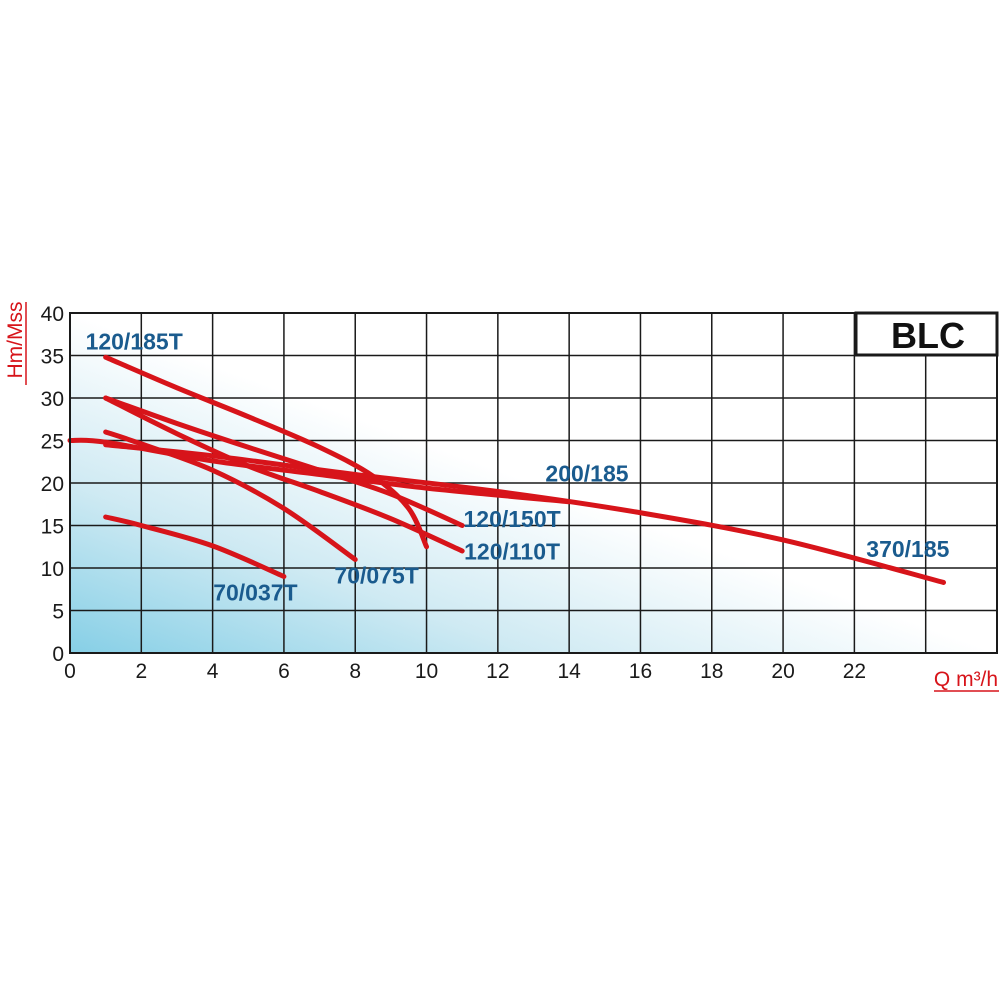 Image resolution: width=1000 pixels, height=1000 pixels. Describe the element at coordinates (52, 357) in the screenshot. I see `y-tick-label: 35` at that location.